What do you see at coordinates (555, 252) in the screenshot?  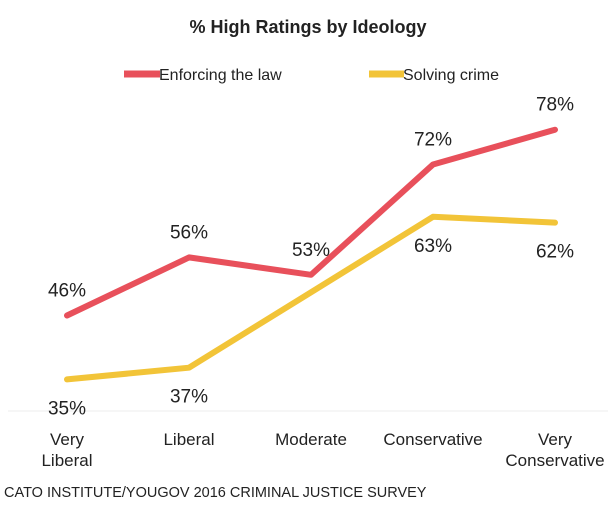 I see `data-label: 62%` at bounding box center [555, 252].